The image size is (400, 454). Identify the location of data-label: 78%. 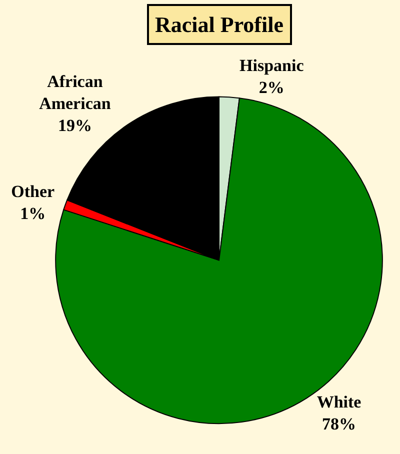
(339, 424).